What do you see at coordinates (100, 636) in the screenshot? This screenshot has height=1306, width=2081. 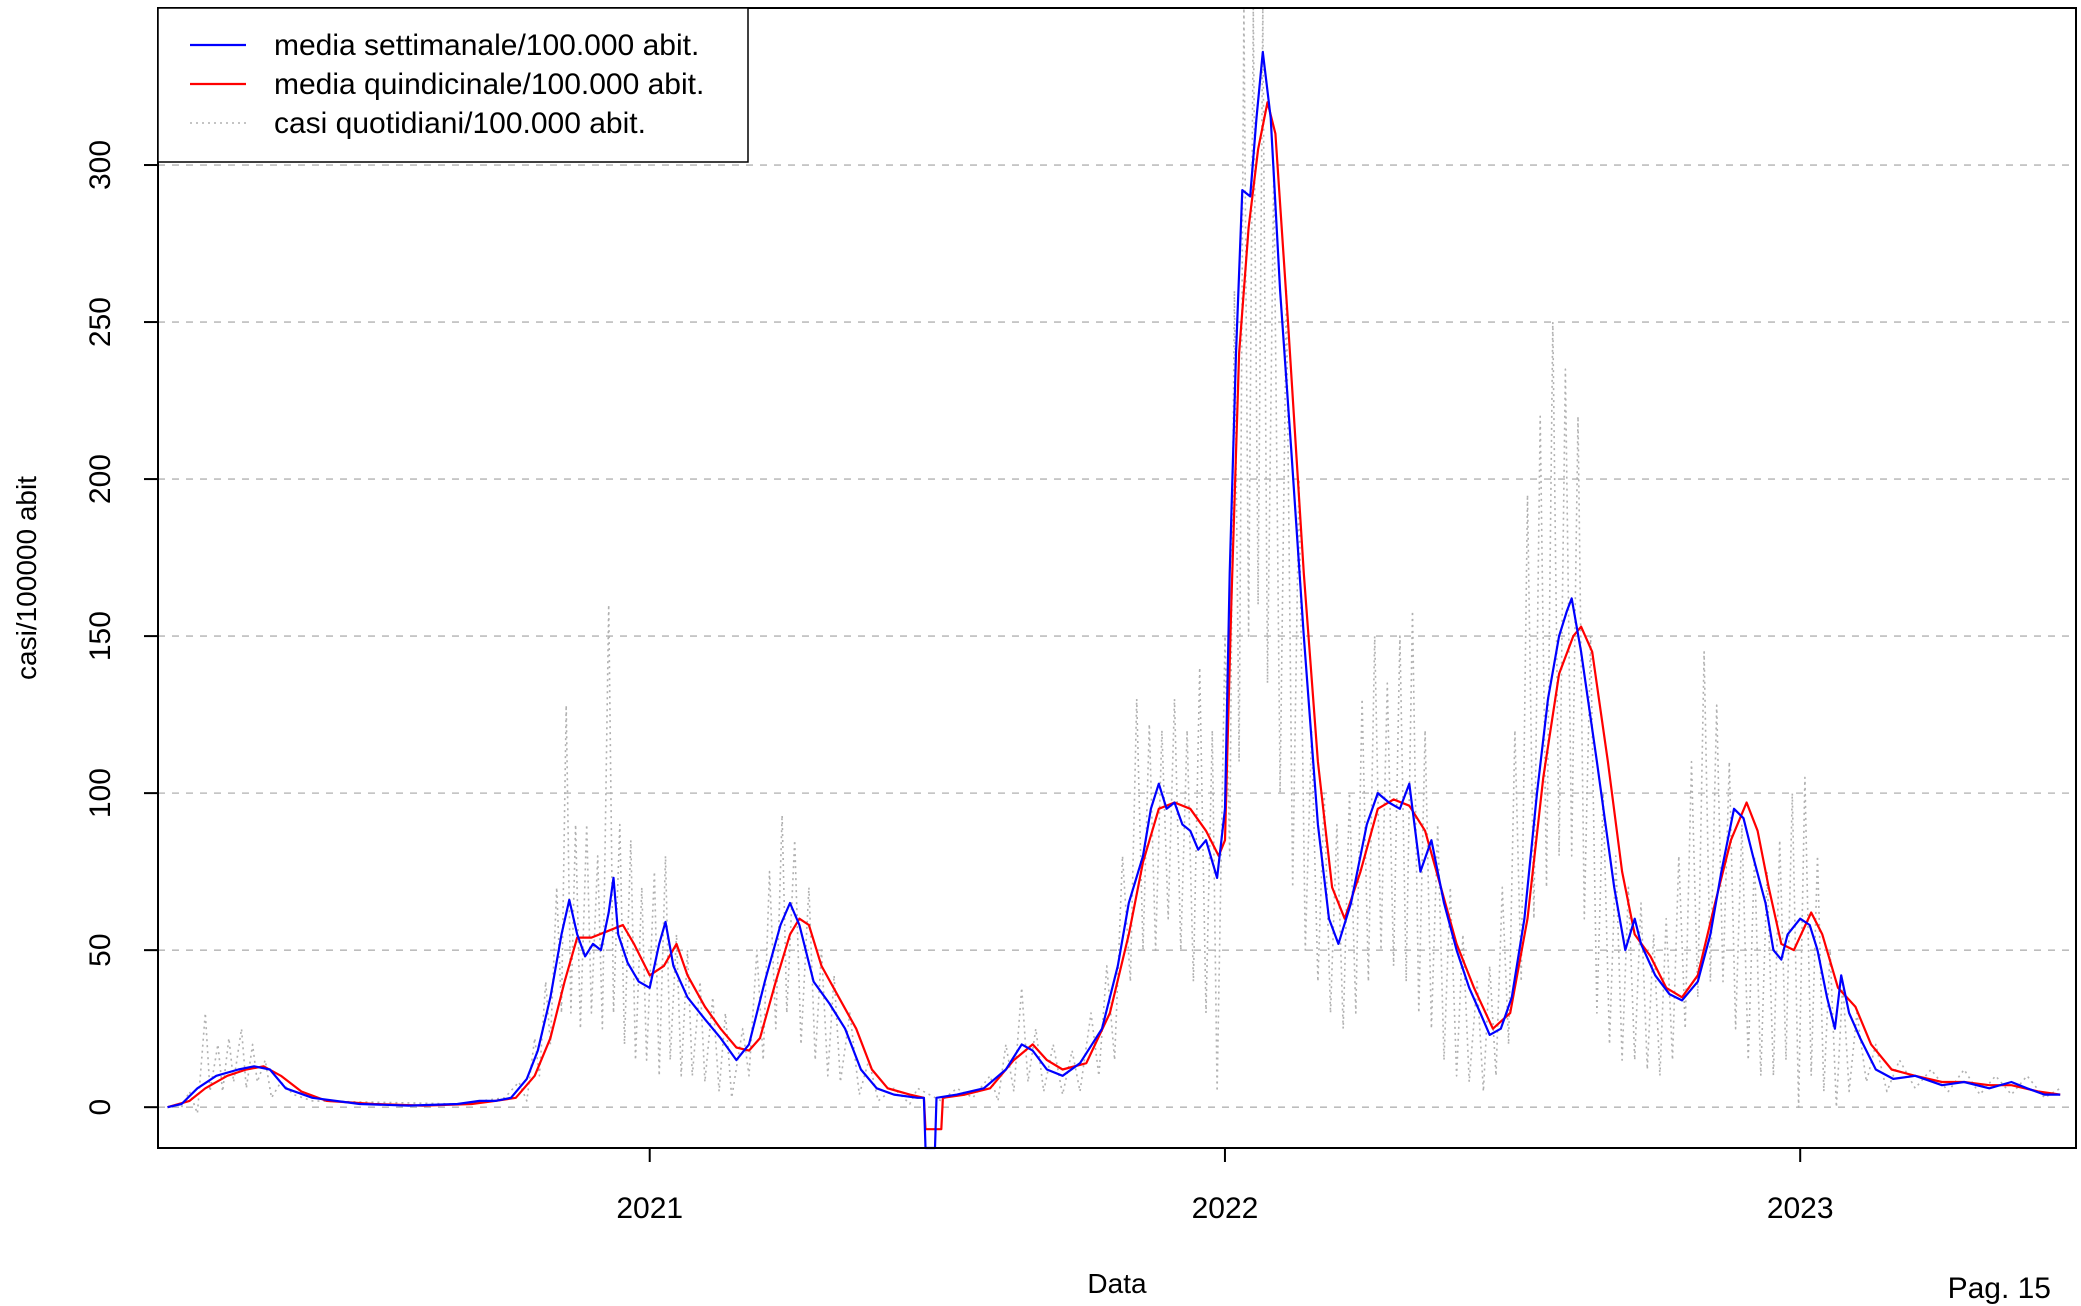 I see `y-tick-label: 150` at bounding box center [100, 636].